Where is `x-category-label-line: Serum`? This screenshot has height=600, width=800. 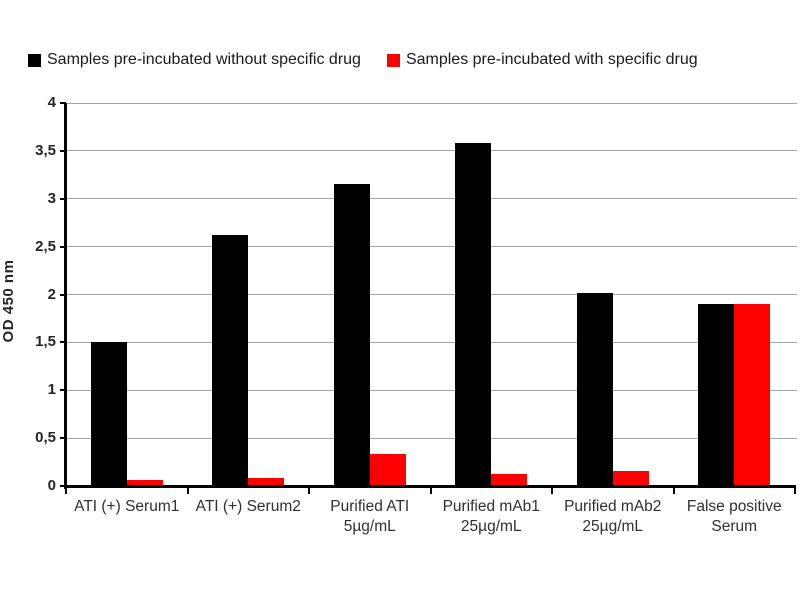 x-category-label-line: Serum is located at coordinates (734, 526).